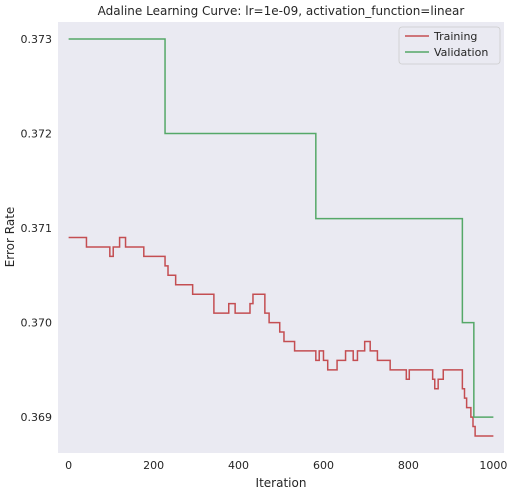 The image size is (512, 496). Describe the element at coordinates (238, 465) in the screenshot. I see `x-tick-label: 400` at that location.